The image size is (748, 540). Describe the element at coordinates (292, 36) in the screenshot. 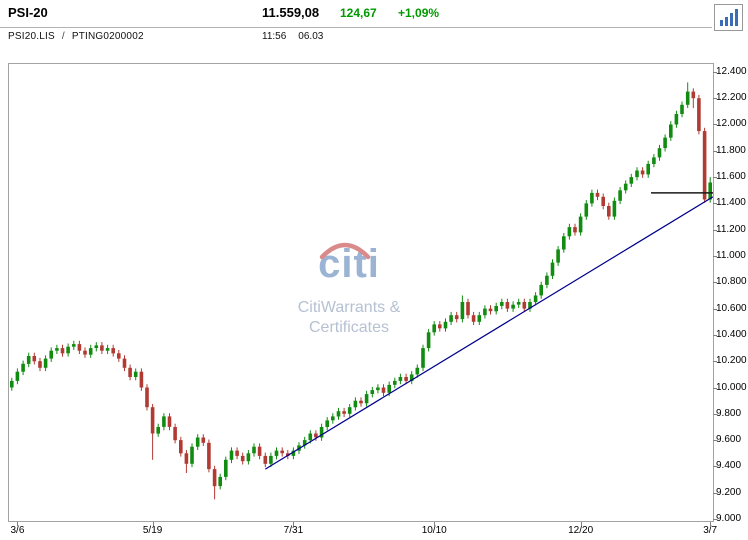

I see `quote-timestamp: 11:56 06.03` at that location.